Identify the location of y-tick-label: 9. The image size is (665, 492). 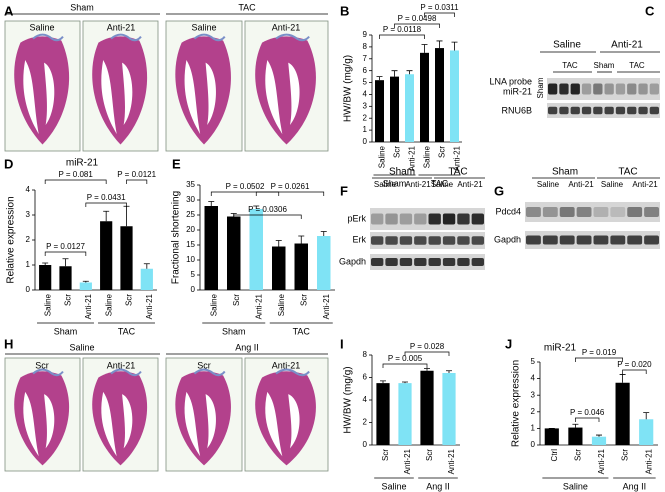
(365, 34).